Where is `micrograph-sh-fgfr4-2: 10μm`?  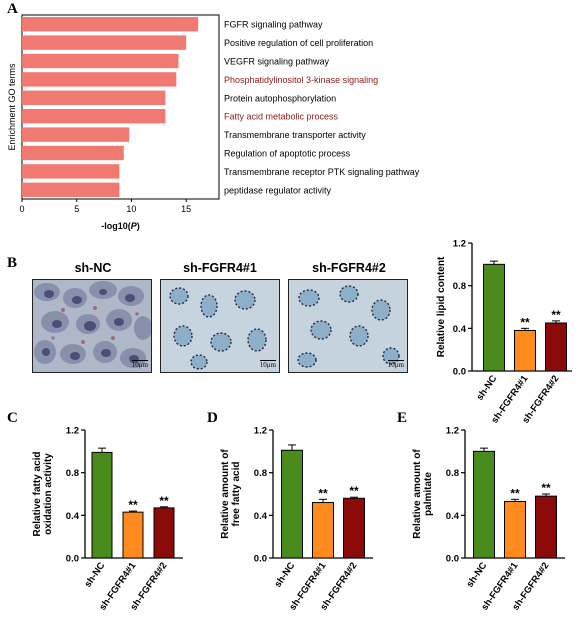 micrograph-sh-fgfr4-2: 10μm is located at coordinates (348, 326).